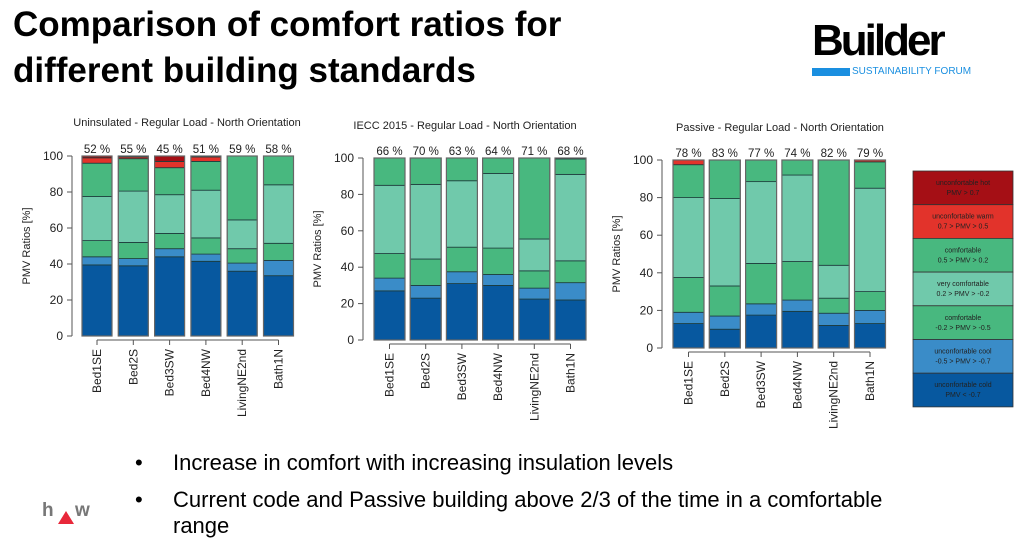 This screenshot has width=1024, height=553. I want to click on x-tick-label: Bed3SW, so click(761, 384).